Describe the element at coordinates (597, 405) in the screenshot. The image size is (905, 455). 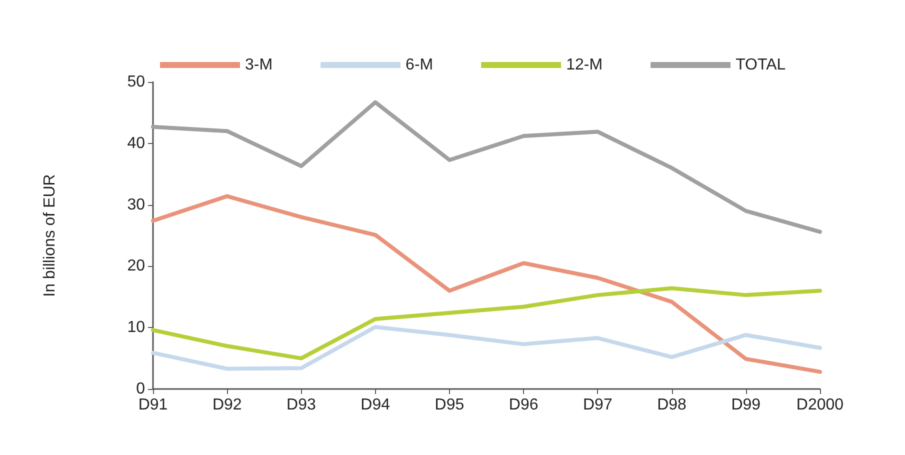
I see `x-tick-label: D97` at that location.